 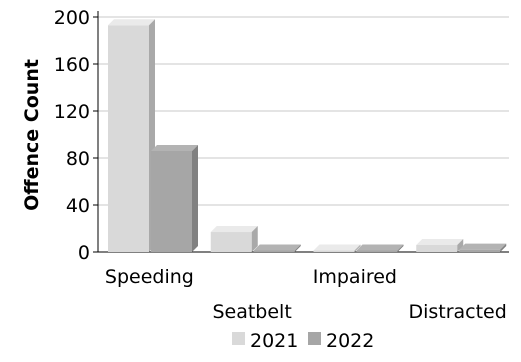 What do you see at coordinates (306, 294) in the screenshot?
I see `category-labels: Speeding Seatbelt Impaired Distracted` at bounding box center [306, 294].